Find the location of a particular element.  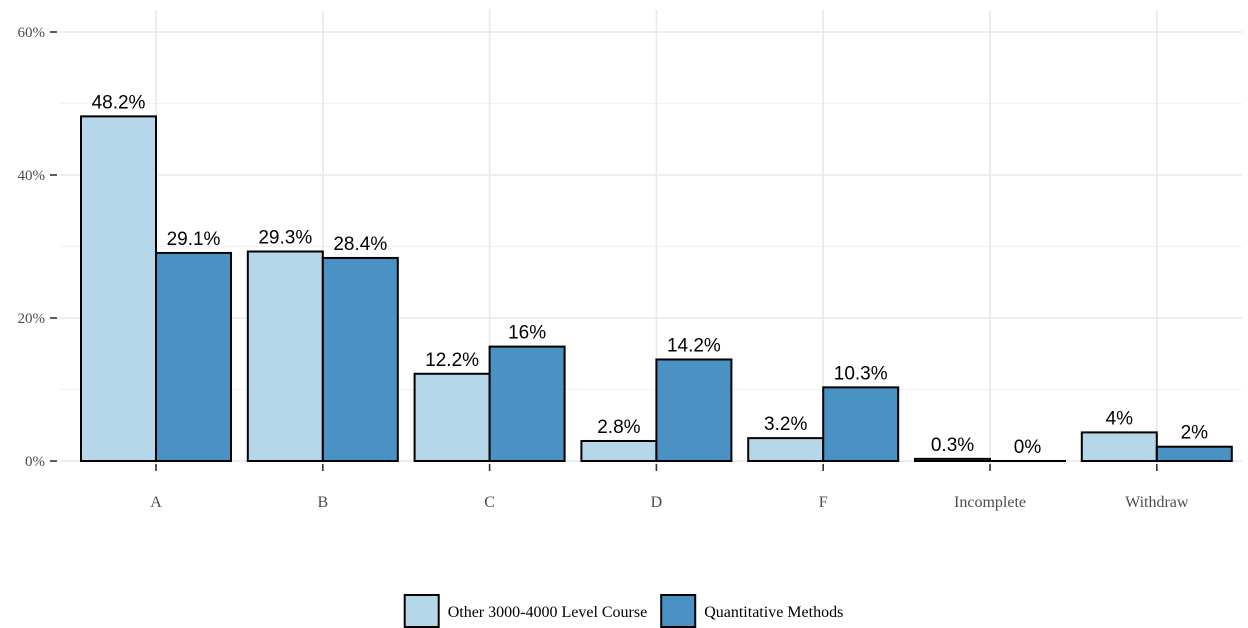

data-label: 10.3% is located at coordinates (861, 373).